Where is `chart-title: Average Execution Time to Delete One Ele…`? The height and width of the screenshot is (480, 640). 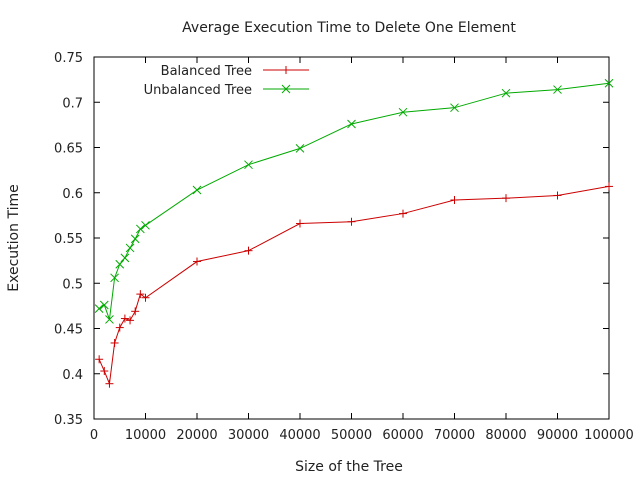
chart-title: Average Execution Time to Delete One Ele… is located at coordinates (349, 28).